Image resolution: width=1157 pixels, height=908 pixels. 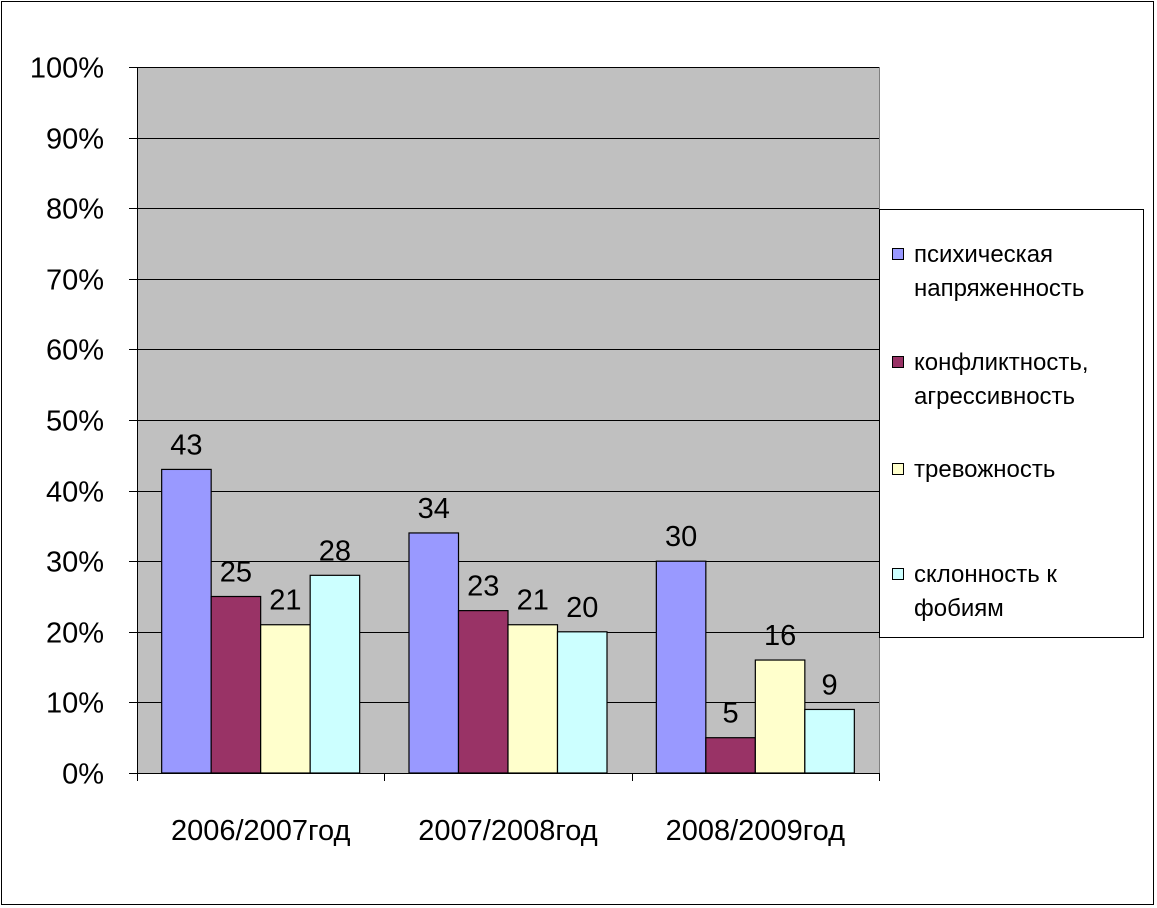 What do you see at coordinates (236, 573) in the screenshot?
I see `data-label: 25` at bounding box center [236, 573].